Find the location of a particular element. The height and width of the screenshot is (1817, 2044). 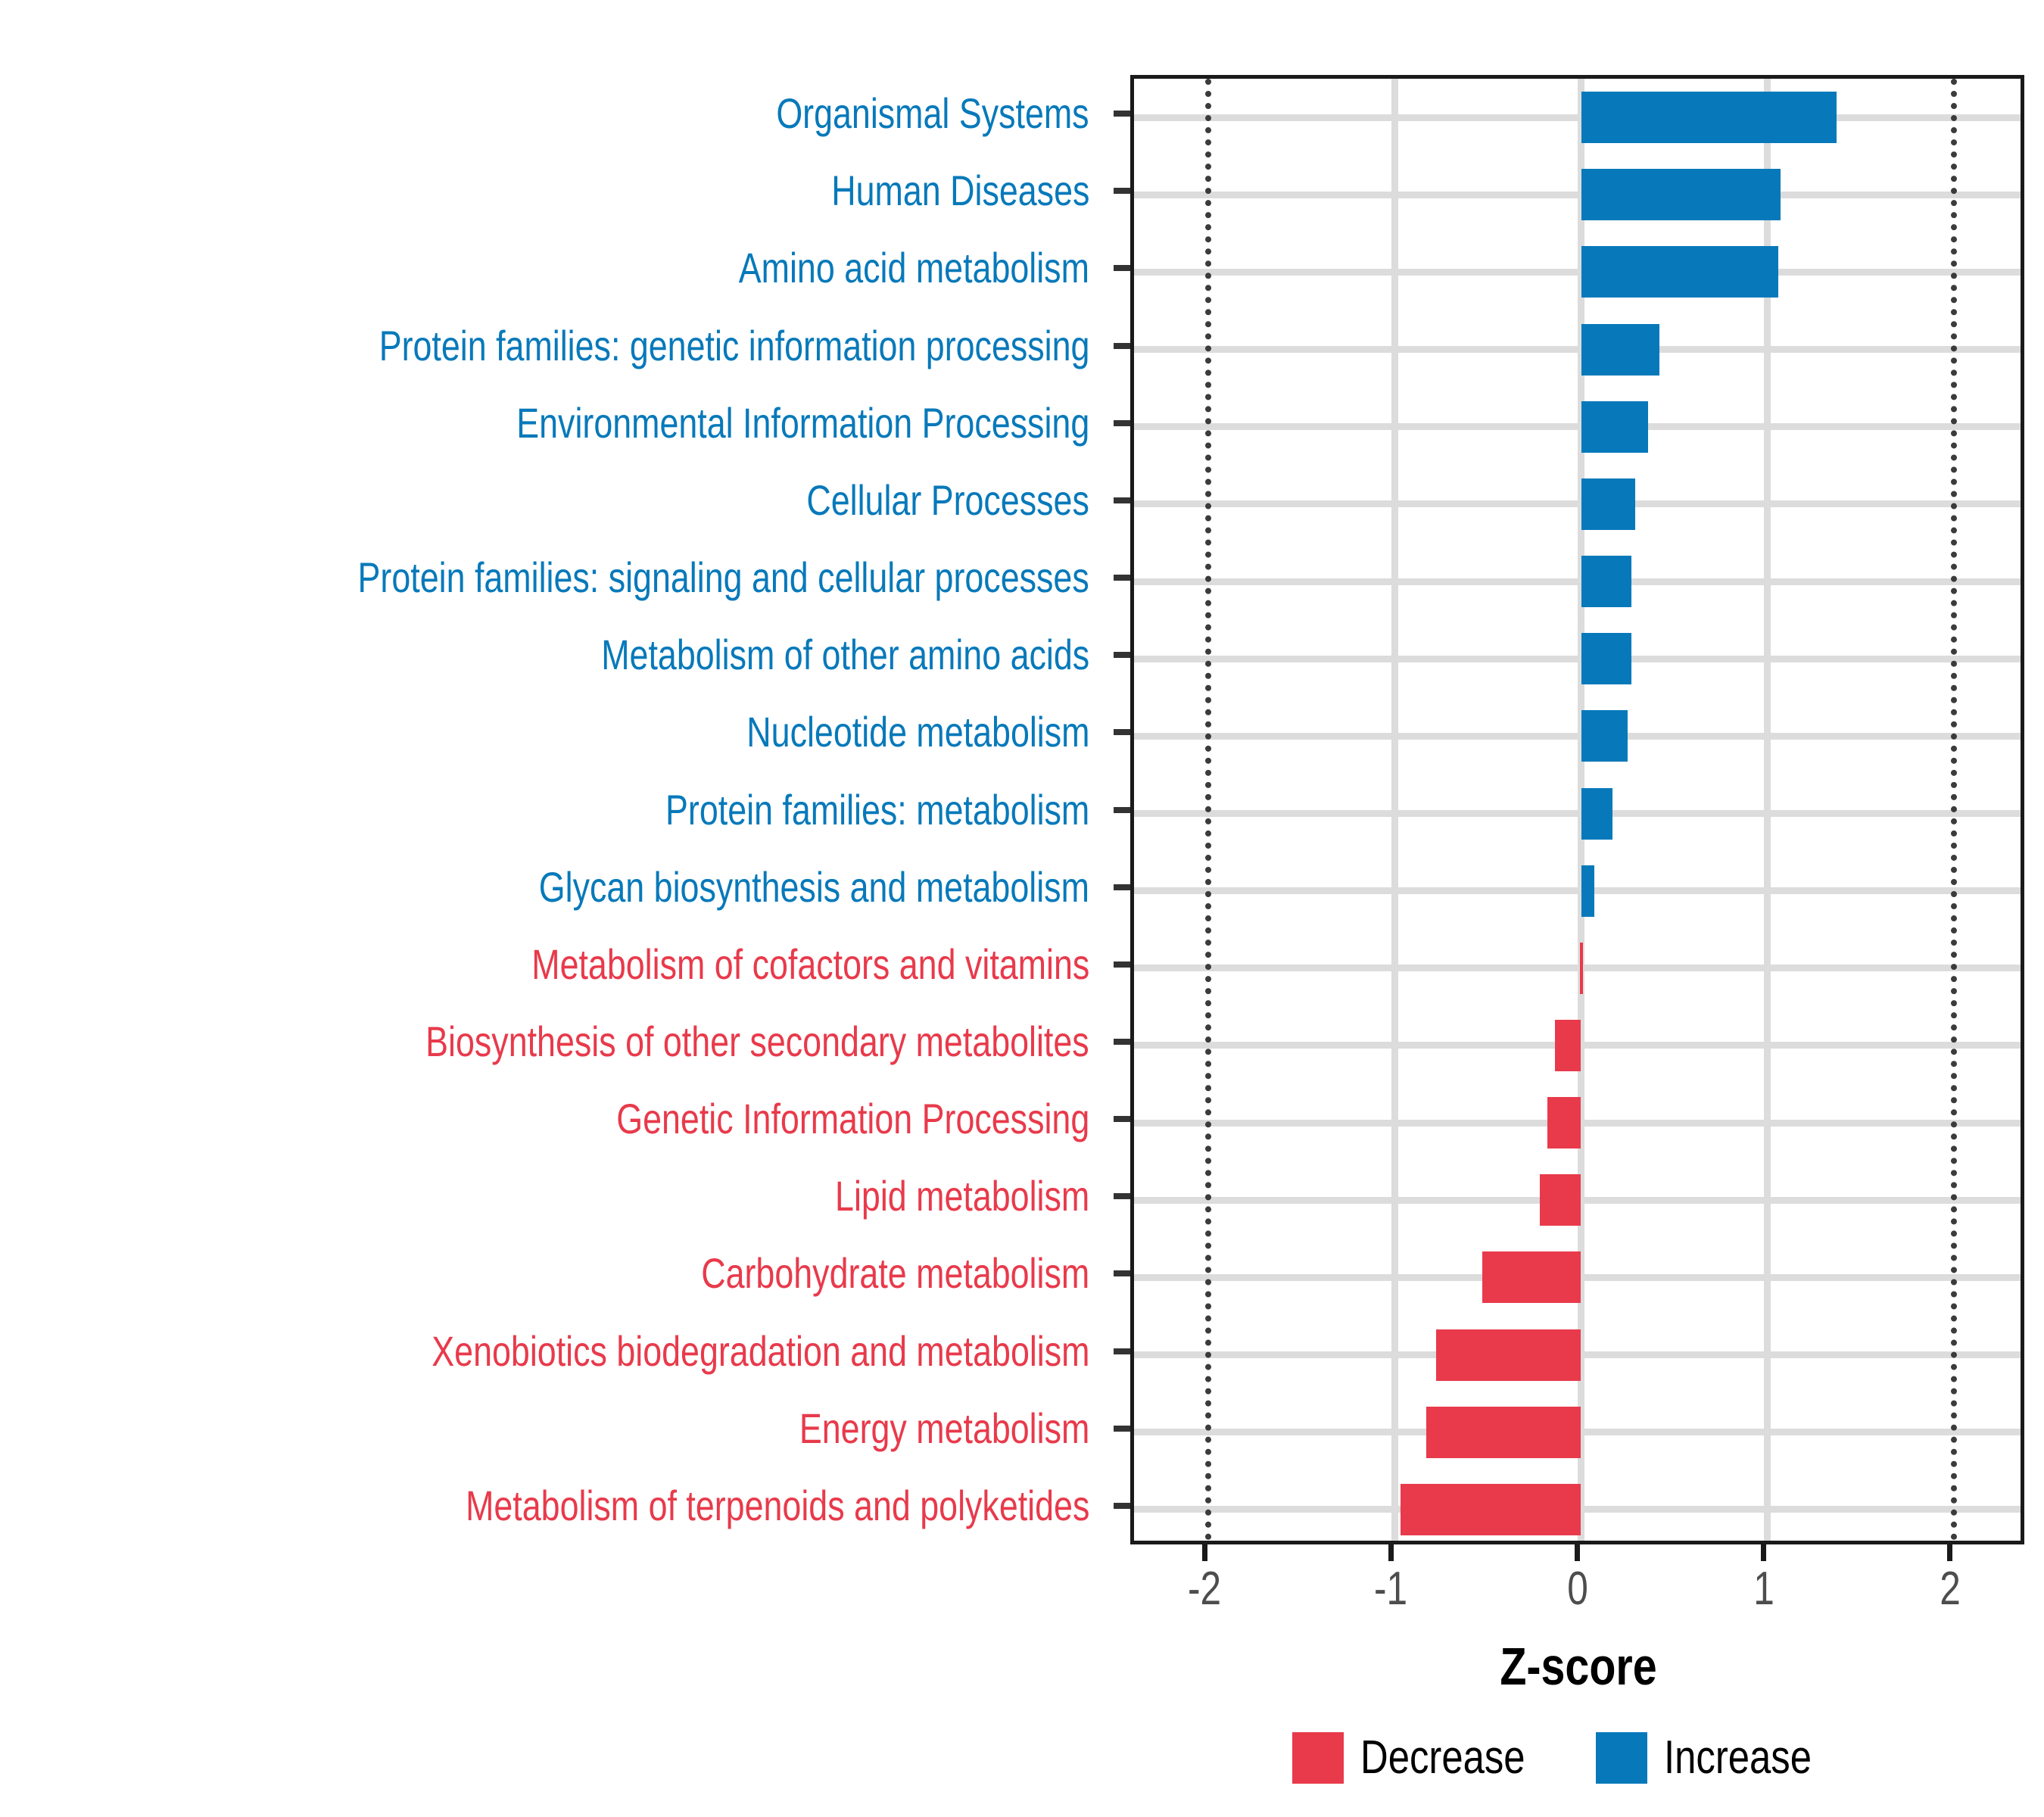

y-axis-label-row: Metabolism of cofactors and vitamins is located at coordinates (550, 964).